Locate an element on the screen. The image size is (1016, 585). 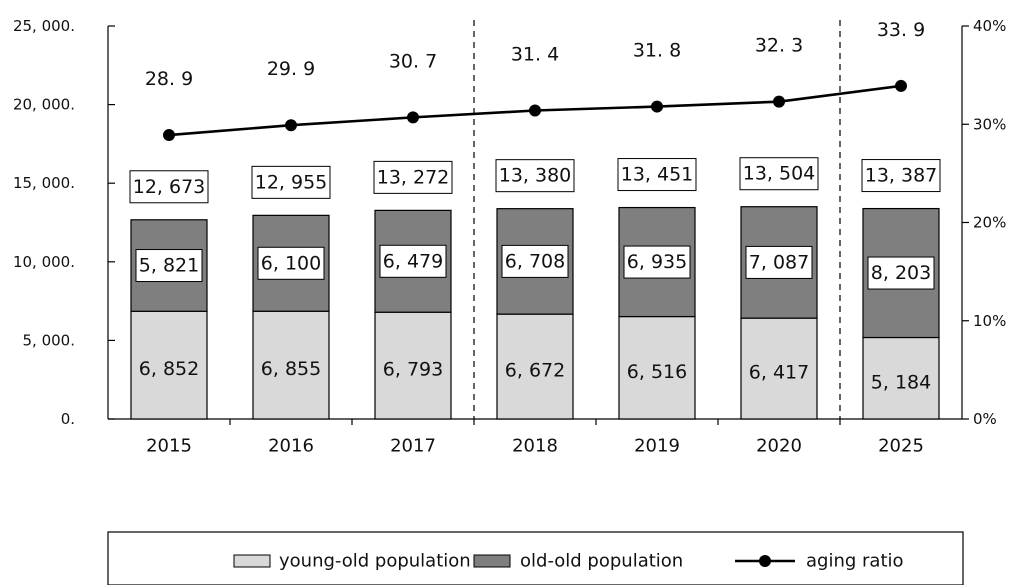
x-category-label: 2025 is located at coordinates (901, 446).